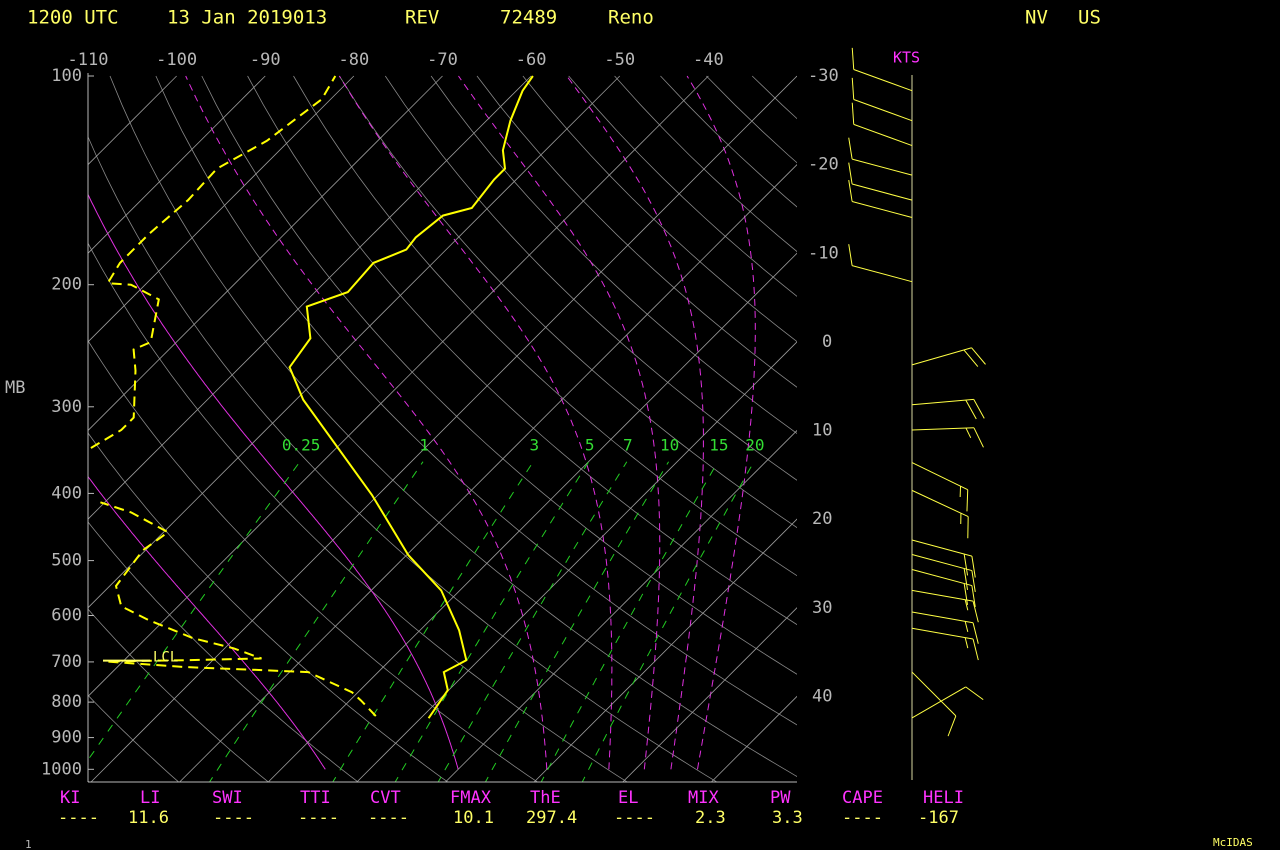 This screenshot has height=850, width=1280. I want to click on header-city: Reno, so click(631, 18).